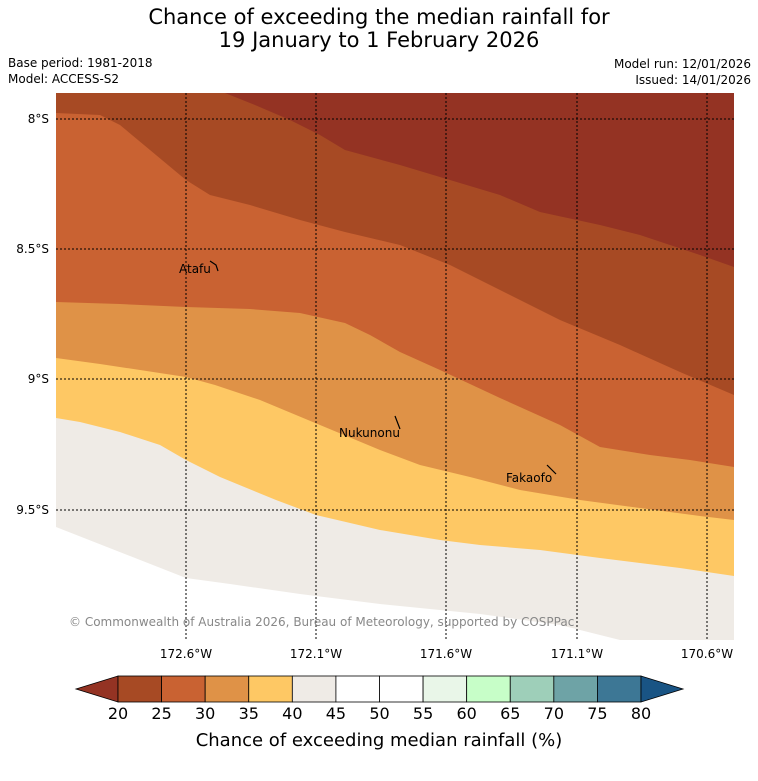  What do you see at coordinates (641, 713) in the screenshot?
I see `colorbar-tick-label: 80` at bounding box center [641, 713].